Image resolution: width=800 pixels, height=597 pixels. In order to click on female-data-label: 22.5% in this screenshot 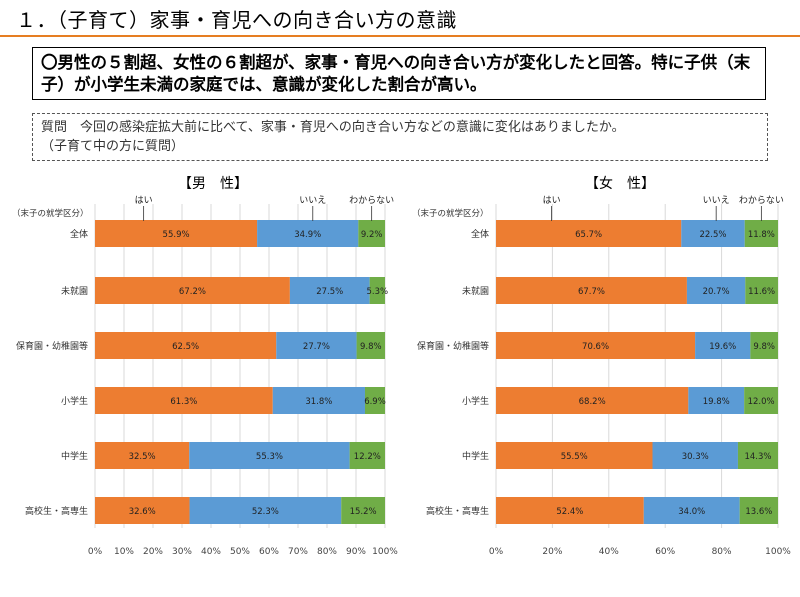, I will do `click(712, 235)`.